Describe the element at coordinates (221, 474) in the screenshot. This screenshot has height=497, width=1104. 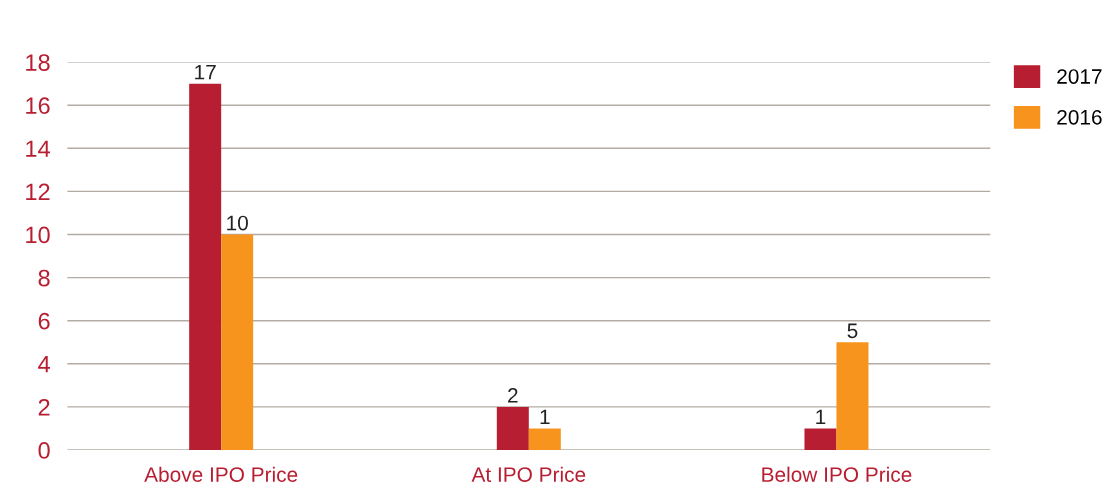
I see `x-tick-label: Above IPO Price` at that location.